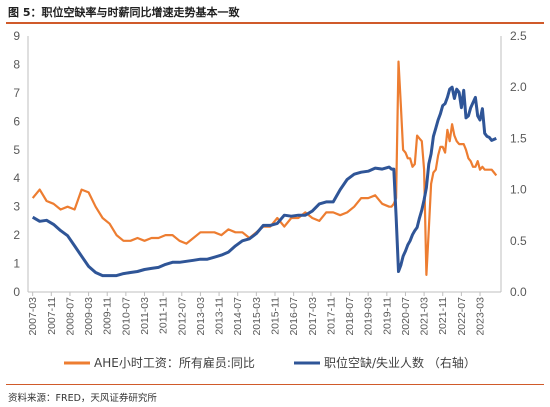 Image resolution: width=550 pixels, height=407 pixels. What do you see at coordinates (275, 384) in the screenshot?
I see `footer-divider` at bounding box center [275, 384].